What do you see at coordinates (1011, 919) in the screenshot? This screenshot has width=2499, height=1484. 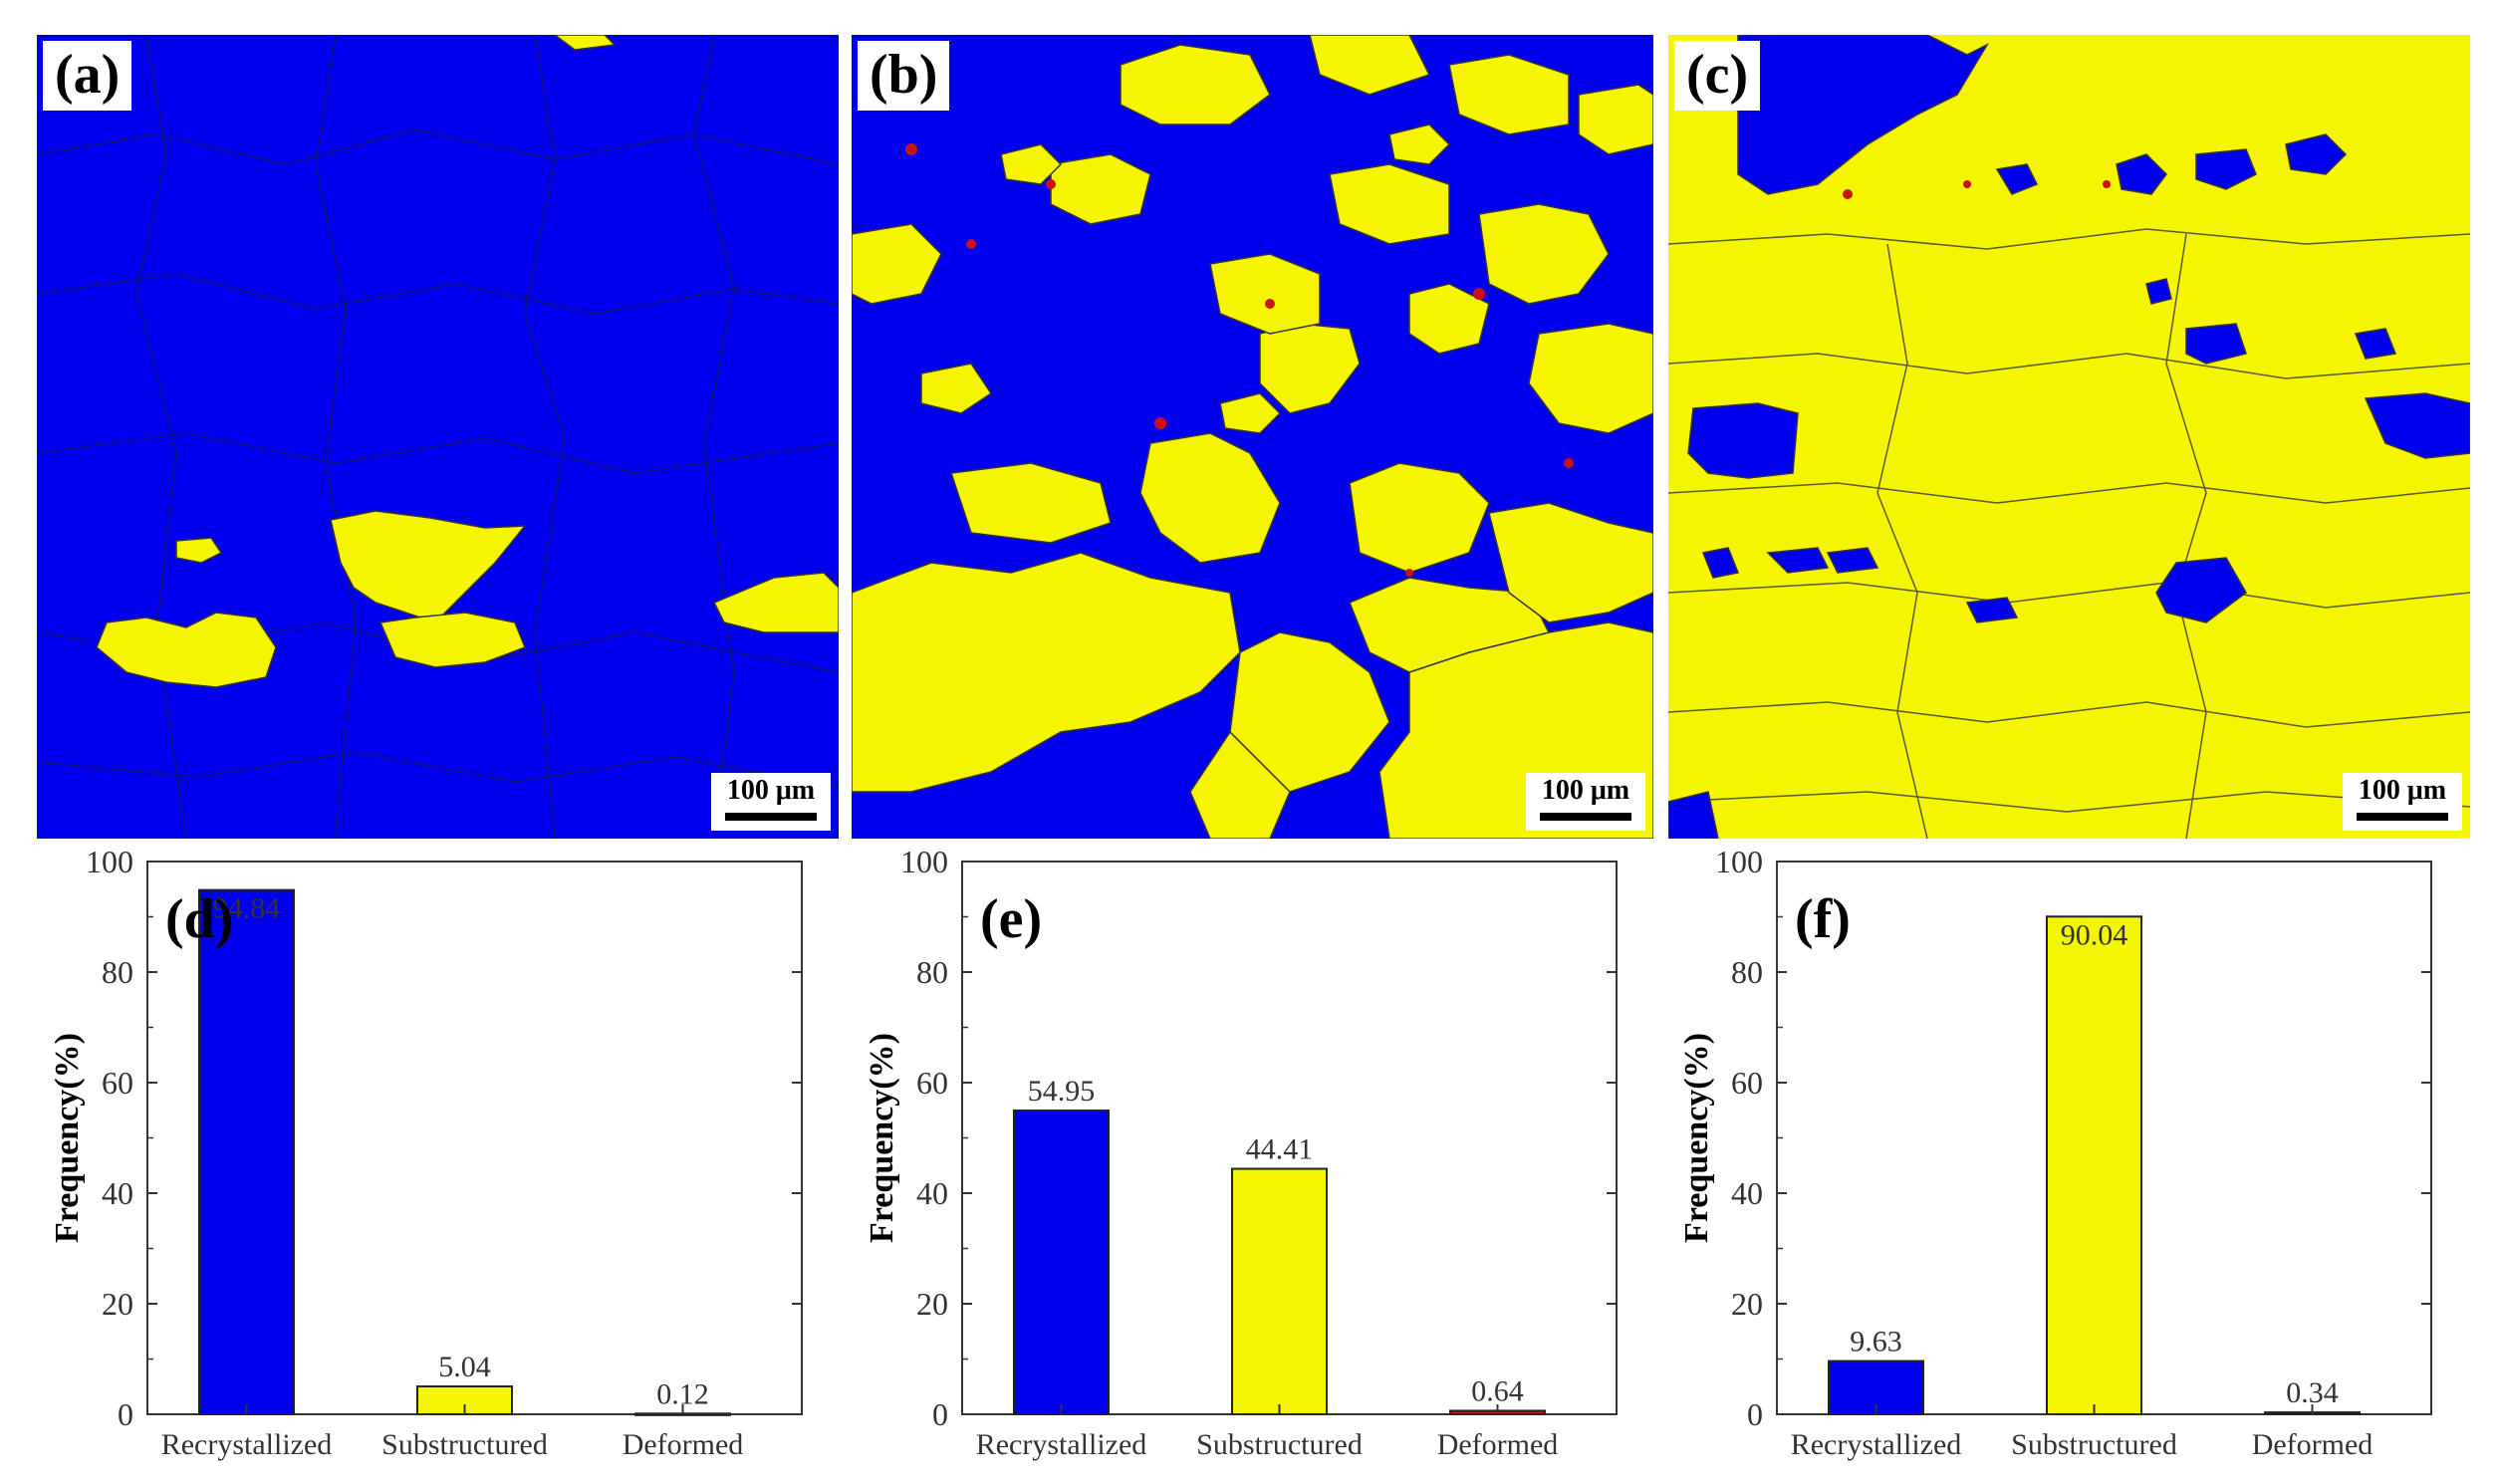 I see `chart-panel-label: (e)` at bounding box center [1011, 919].